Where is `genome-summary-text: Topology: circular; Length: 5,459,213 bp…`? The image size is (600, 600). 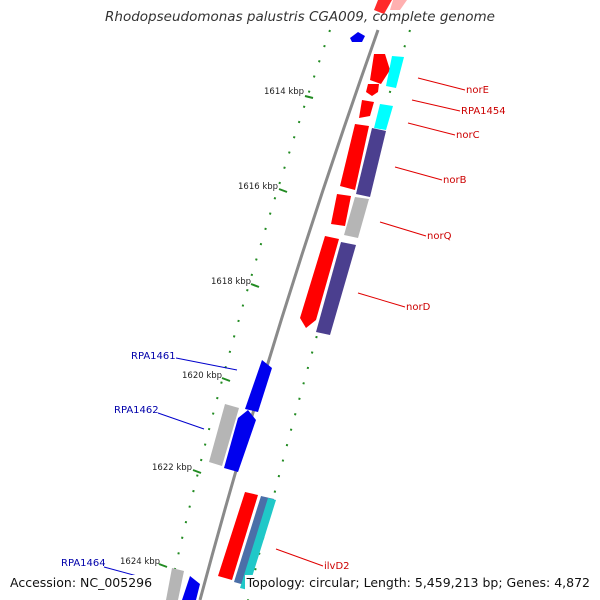 genome-summary-text: Topology: circular; Length: 5,459,213 bp… is located at coordinates (418, 582).